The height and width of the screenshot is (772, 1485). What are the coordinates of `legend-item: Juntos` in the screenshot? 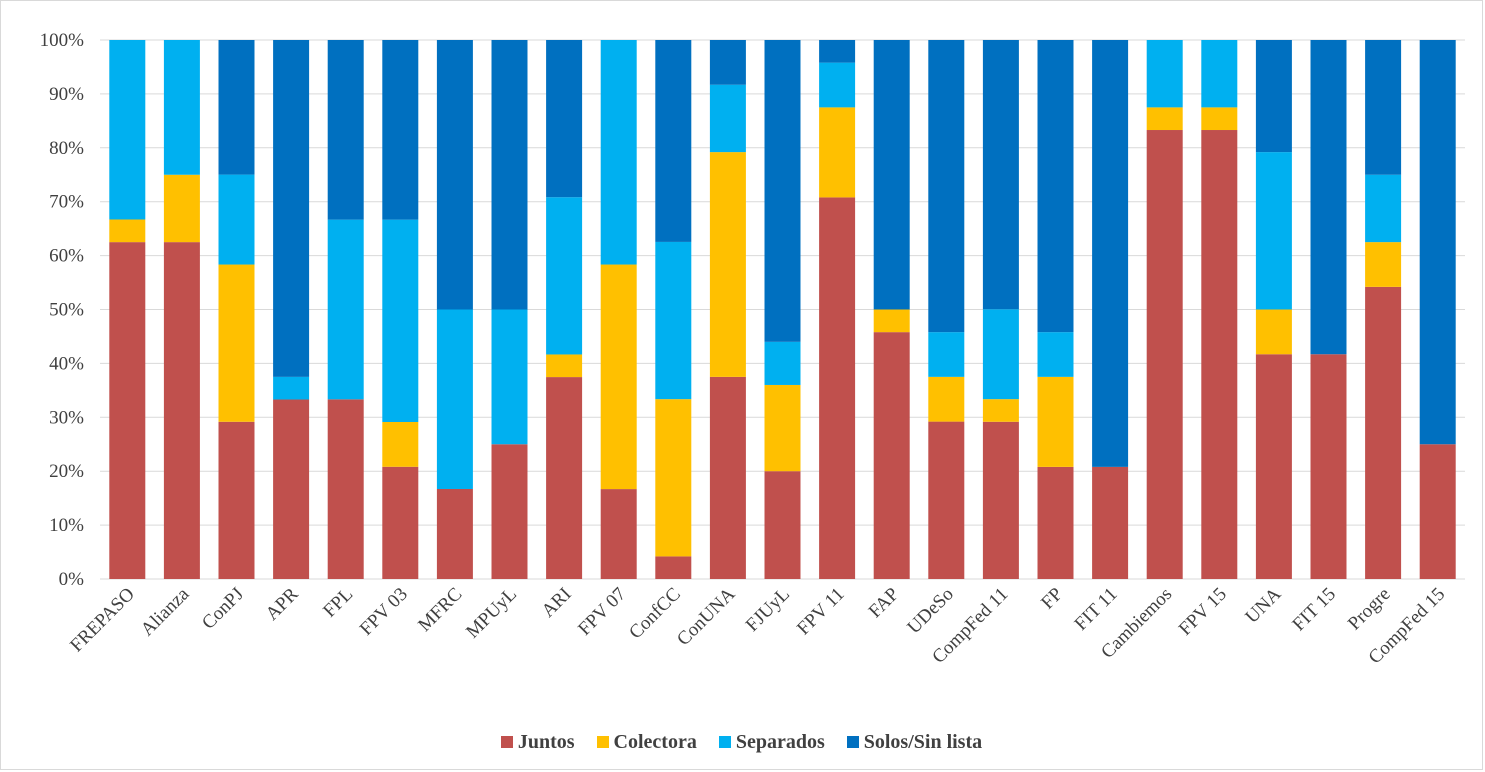 It's located at (537, 742).